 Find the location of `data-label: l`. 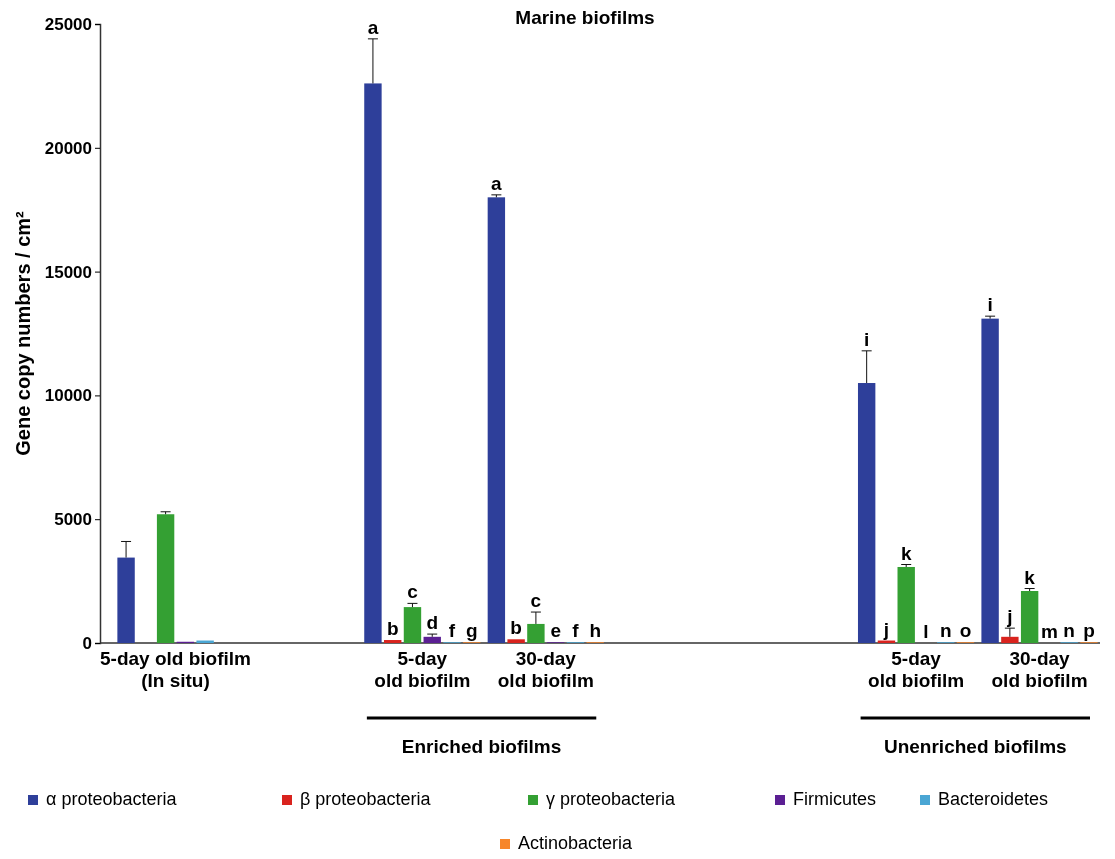

data-label: l is located at coordinates (926, 631).